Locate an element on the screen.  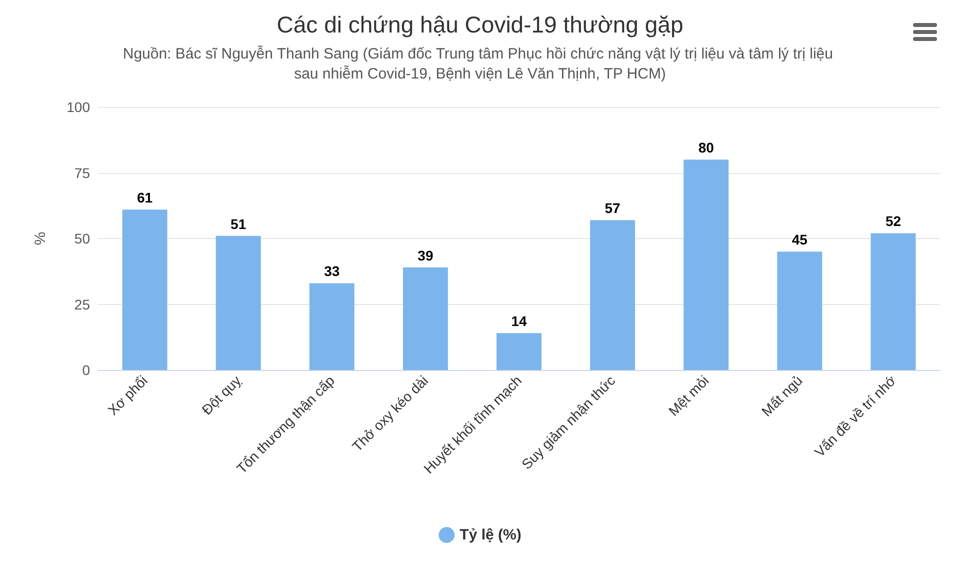
x-tick-label: Mất ngủ is located at coordinates (782, 396).